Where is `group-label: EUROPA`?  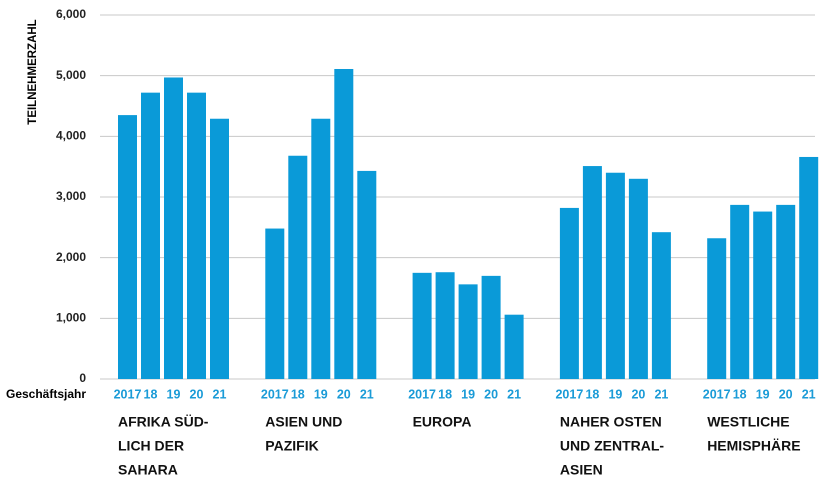
group-label: EUROPA is located at coordinates (442, 422).